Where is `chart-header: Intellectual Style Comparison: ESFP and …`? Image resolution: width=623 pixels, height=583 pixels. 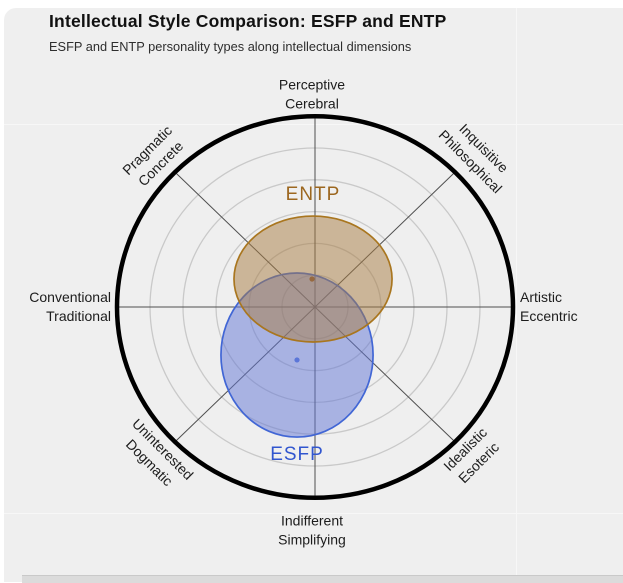 chart-header: Intellectual Style Comparison: ESFP and … is located at coordinates (247, 32).